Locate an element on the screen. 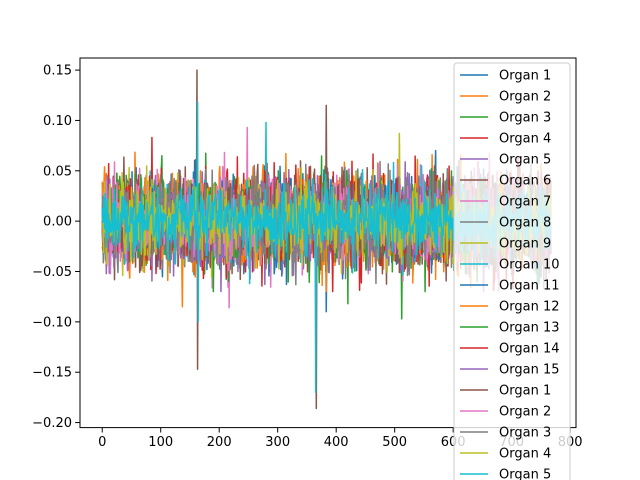 The image size is (640, 480). legend-label: Organ 15 is located at coordinates (529, 370).